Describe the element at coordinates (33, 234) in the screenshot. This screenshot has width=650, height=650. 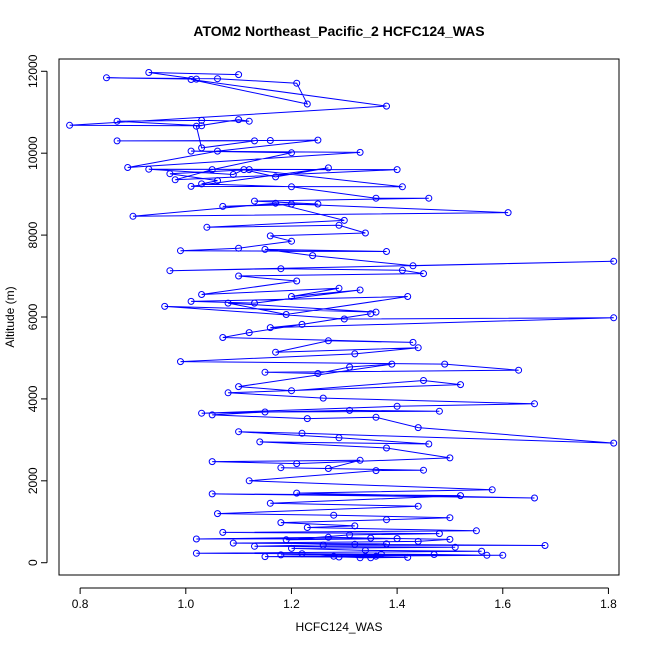
I see `y-tick-label: 8000` at that location.